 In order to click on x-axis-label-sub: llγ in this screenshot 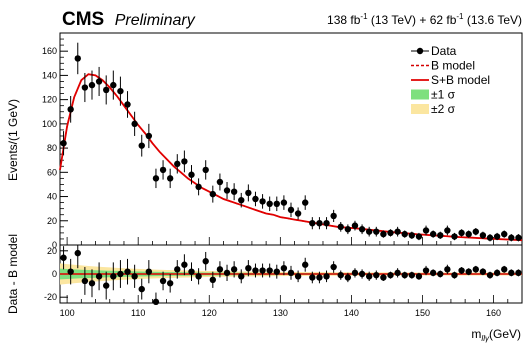, I will do `click(485, 338)`.